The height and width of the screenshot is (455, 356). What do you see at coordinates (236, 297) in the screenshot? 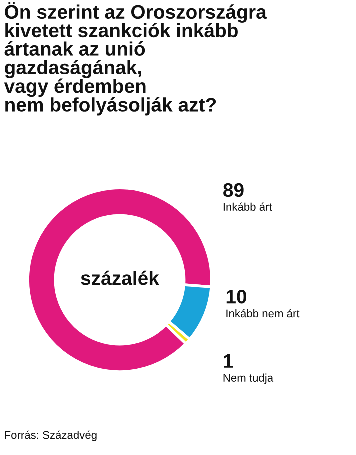
I see `data-label: 10` at bounding box center [236, 297].